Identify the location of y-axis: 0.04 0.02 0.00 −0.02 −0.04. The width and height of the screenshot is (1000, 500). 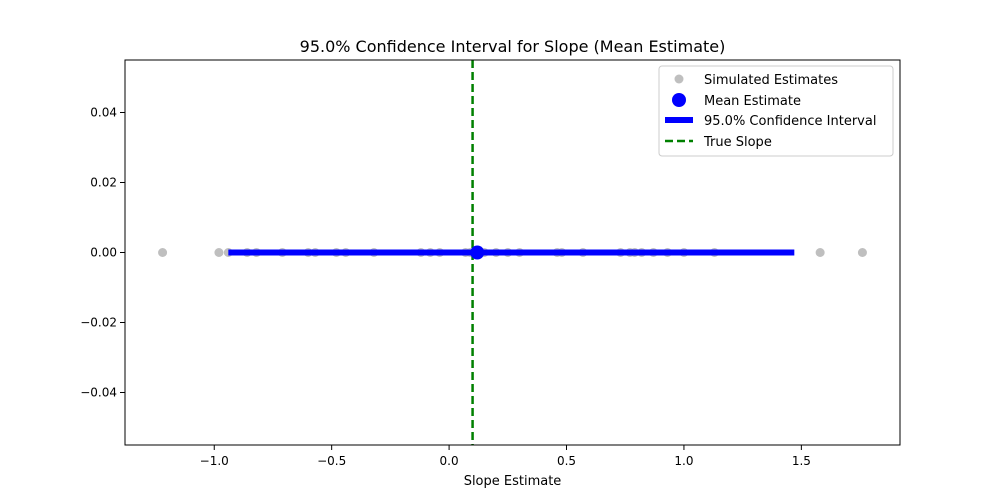
(102, 253).